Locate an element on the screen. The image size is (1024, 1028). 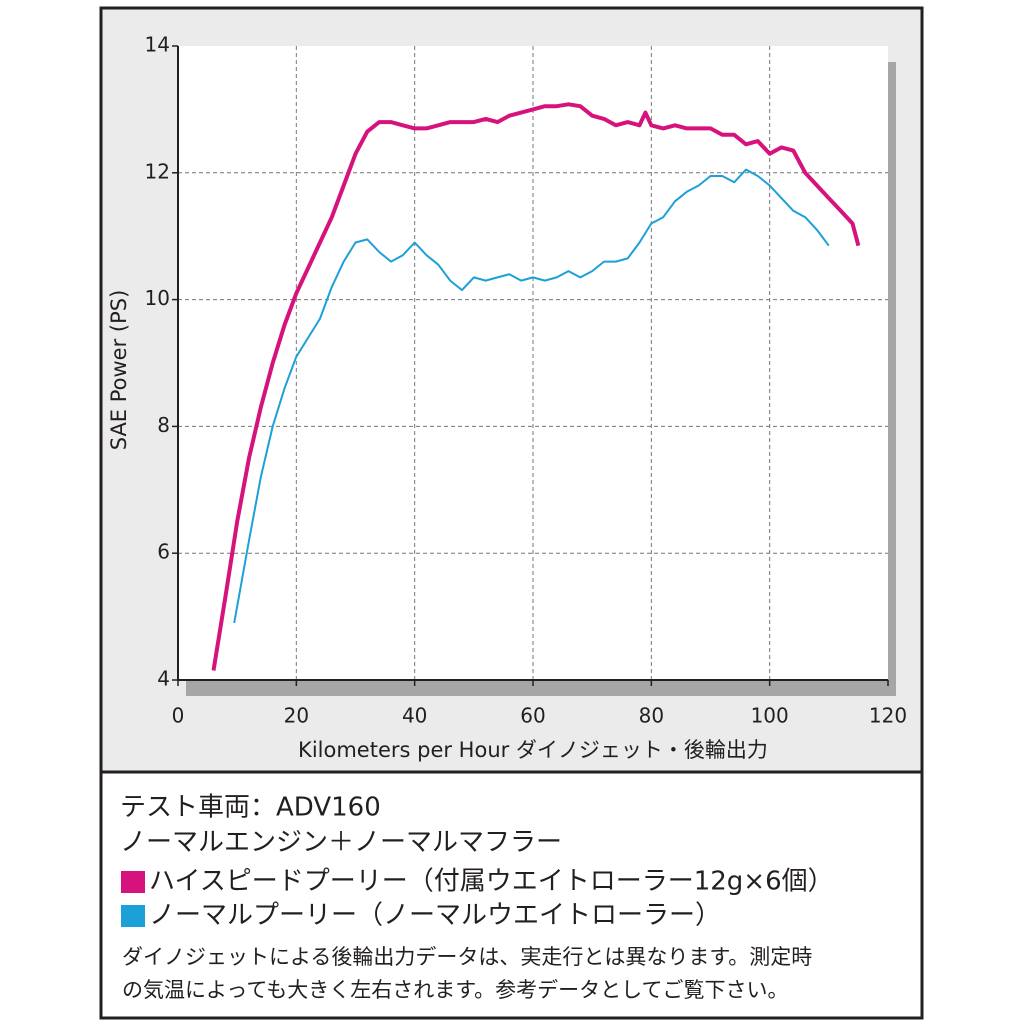
y-axis-label: SAE Power (PS) is located at coordinates (119, 370).